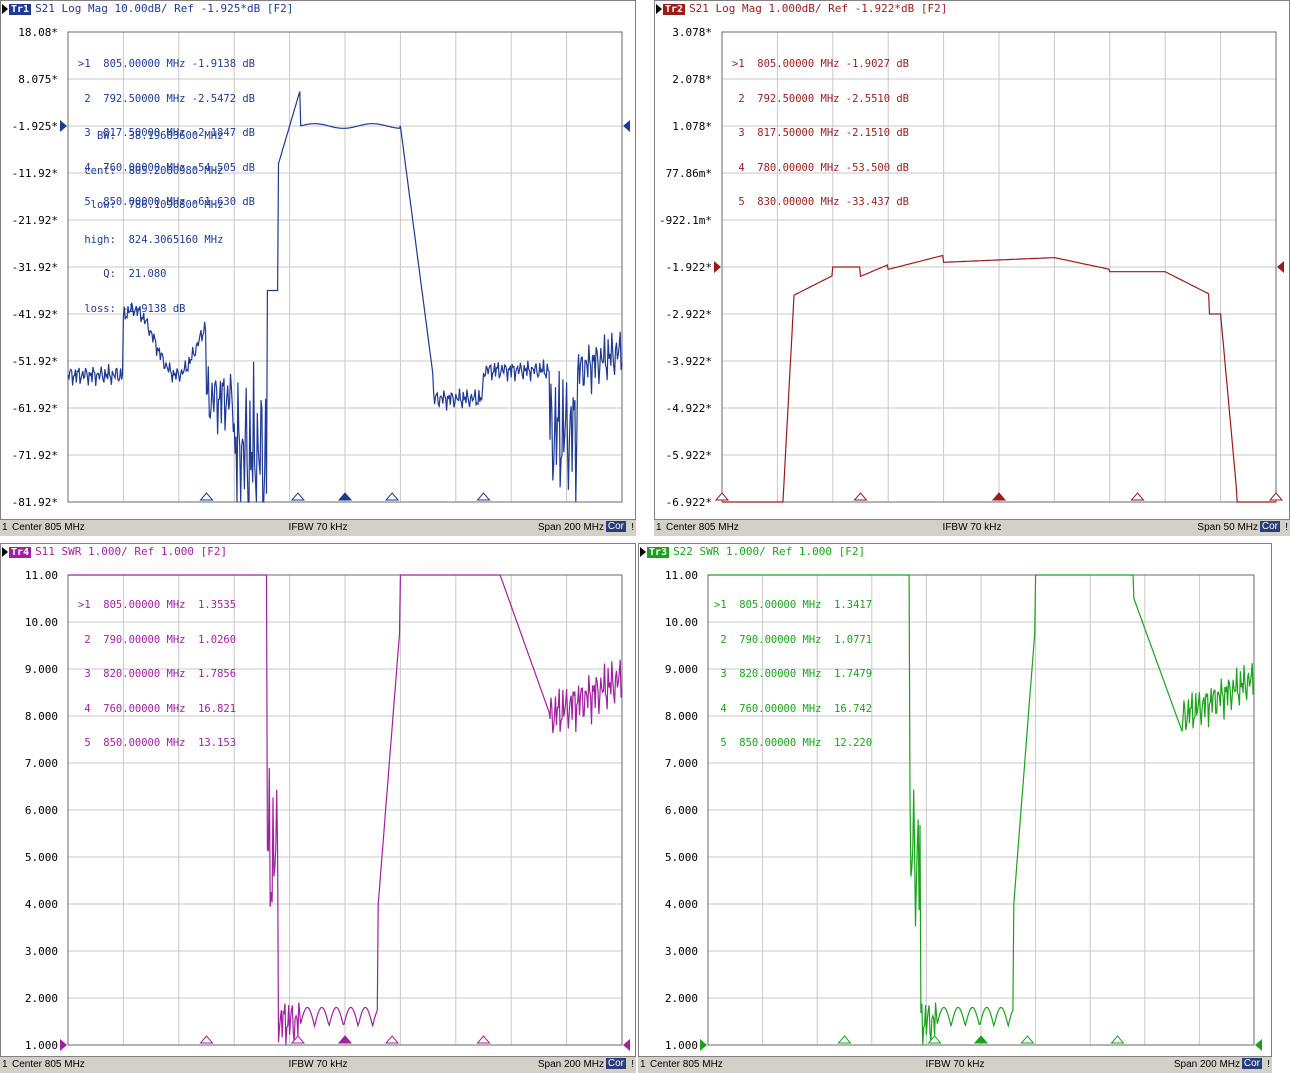 The height and width of the screenshot is (1073, 1290). What do you see at coordinates (35, 361) in the screenshot?
I see `y-axis-label: -51.92*` at bounding box center [35, 361].